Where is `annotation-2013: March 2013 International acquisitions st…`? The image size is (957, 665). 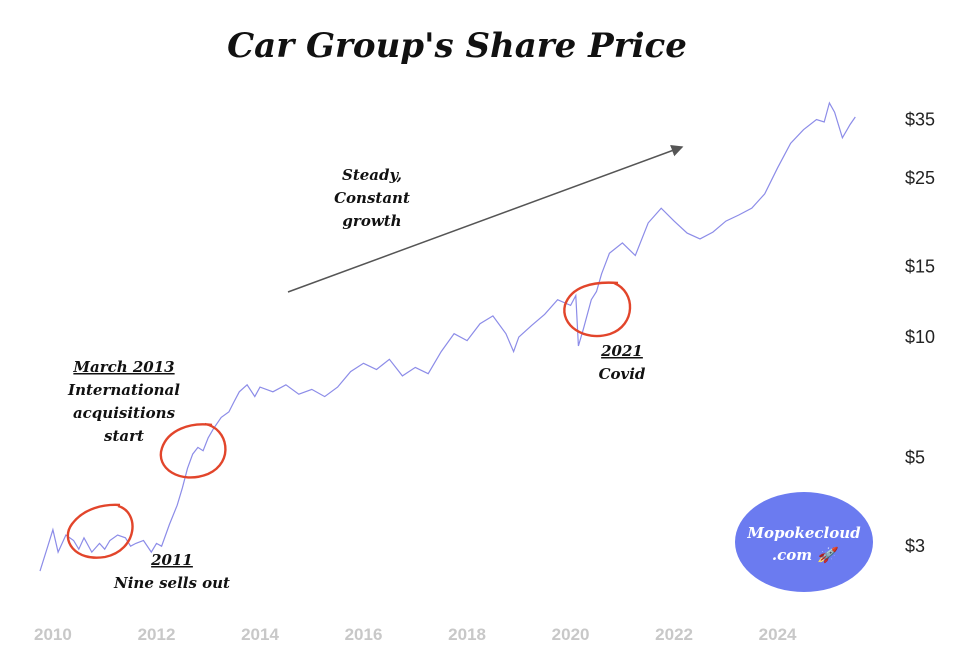 annotation-2013: March 2013 International acquisitions st… is located at coordinates (123, 401).